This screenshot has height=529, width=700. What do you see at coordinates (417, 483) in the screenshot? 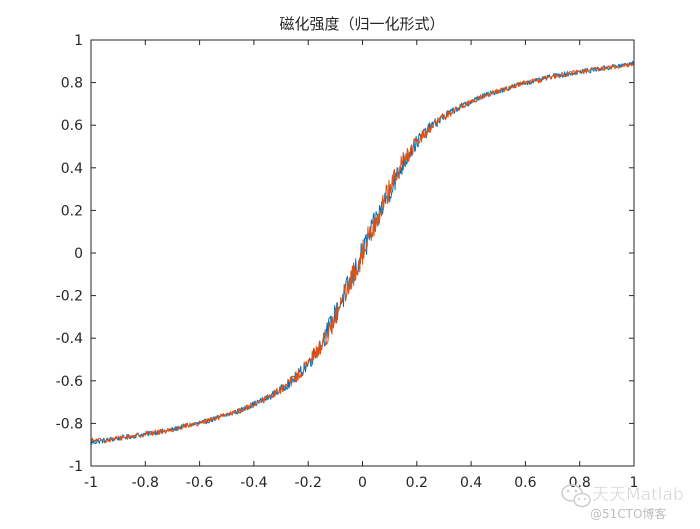
I see `x-tick-label: 0.2` at bounding box center [417, 483].